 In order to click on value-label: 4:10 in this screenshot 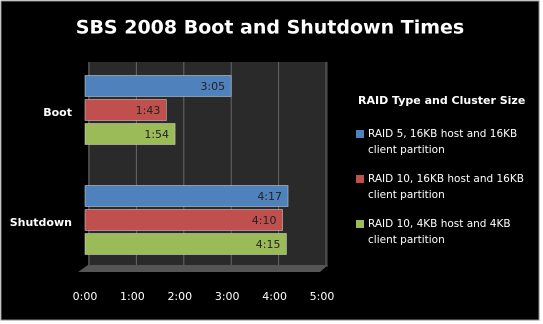, I will do `click(264, 220)`.